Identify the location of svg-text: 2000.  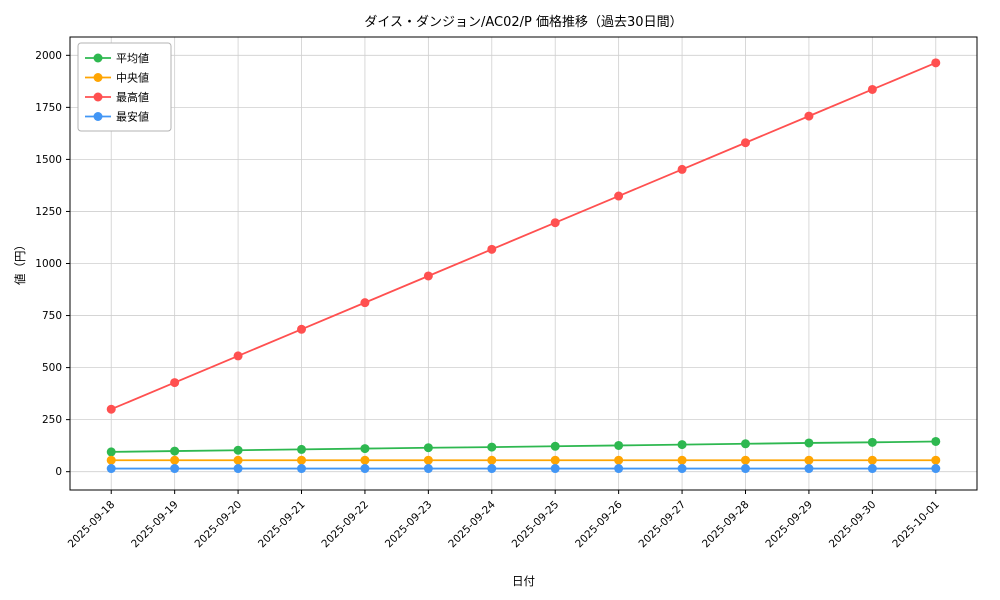
(48, 56).